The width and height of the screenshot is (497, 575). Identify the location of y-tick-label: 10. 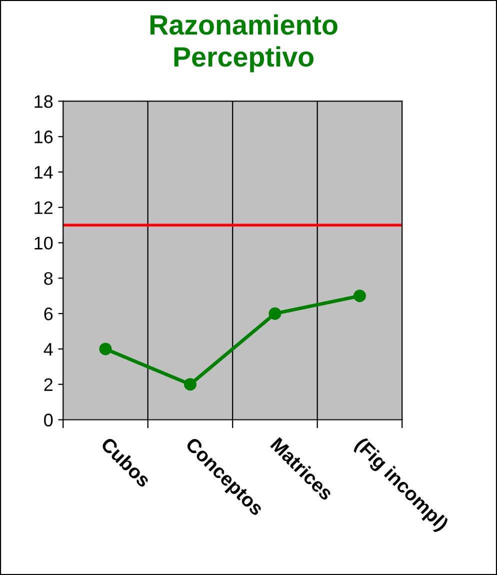
(43, 243).